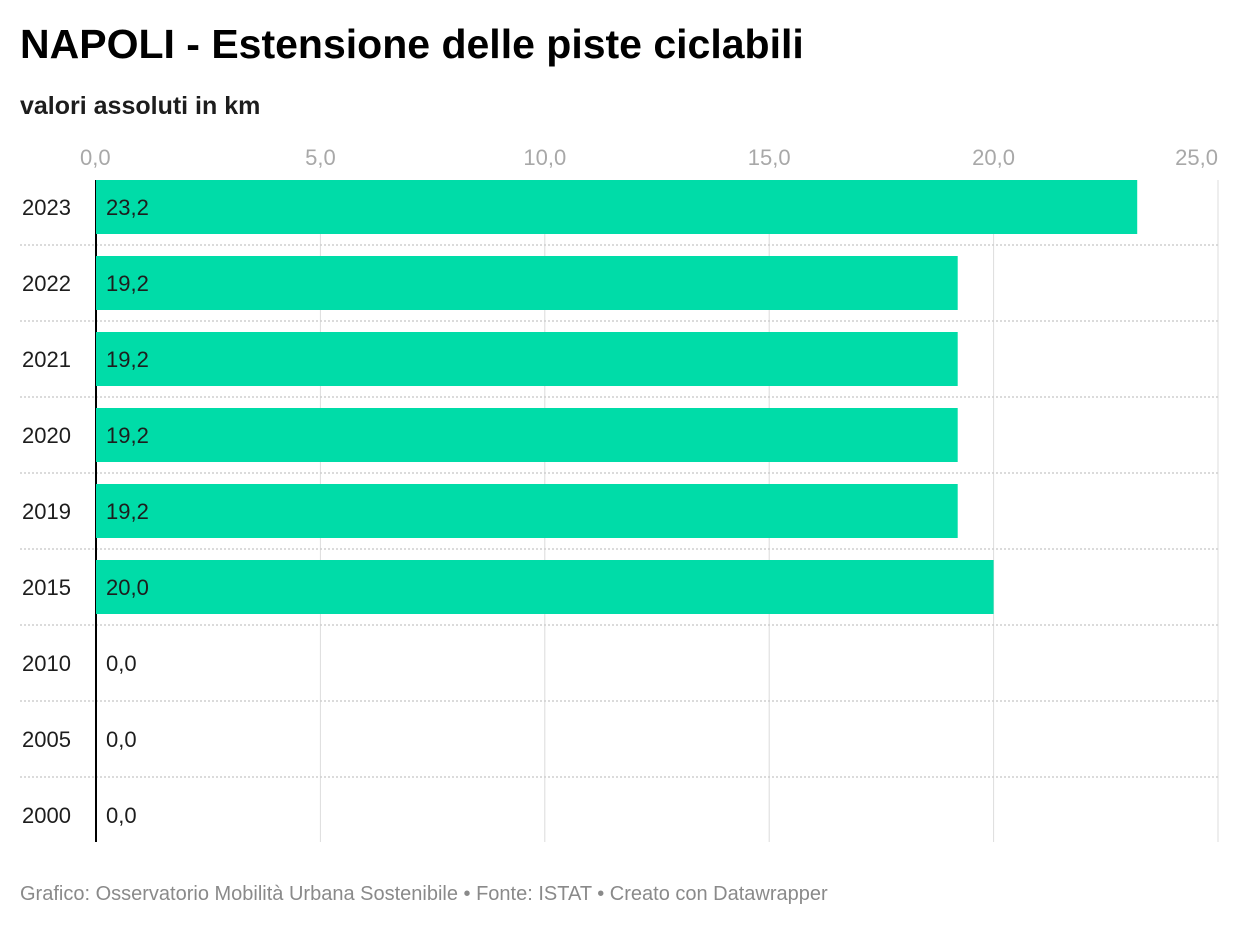 This screenshot has height=928, width=1240. I want to click on x-tick-label: 10,0, so click(544, 157).